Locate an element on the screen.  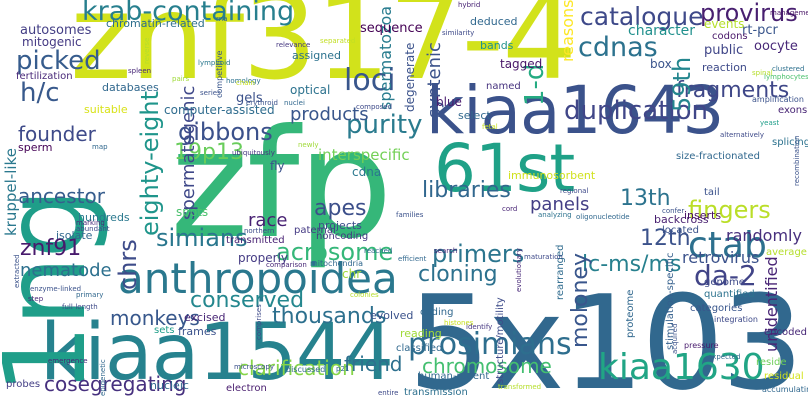
word-amplification: amplification is located at coordinates (778, 99).